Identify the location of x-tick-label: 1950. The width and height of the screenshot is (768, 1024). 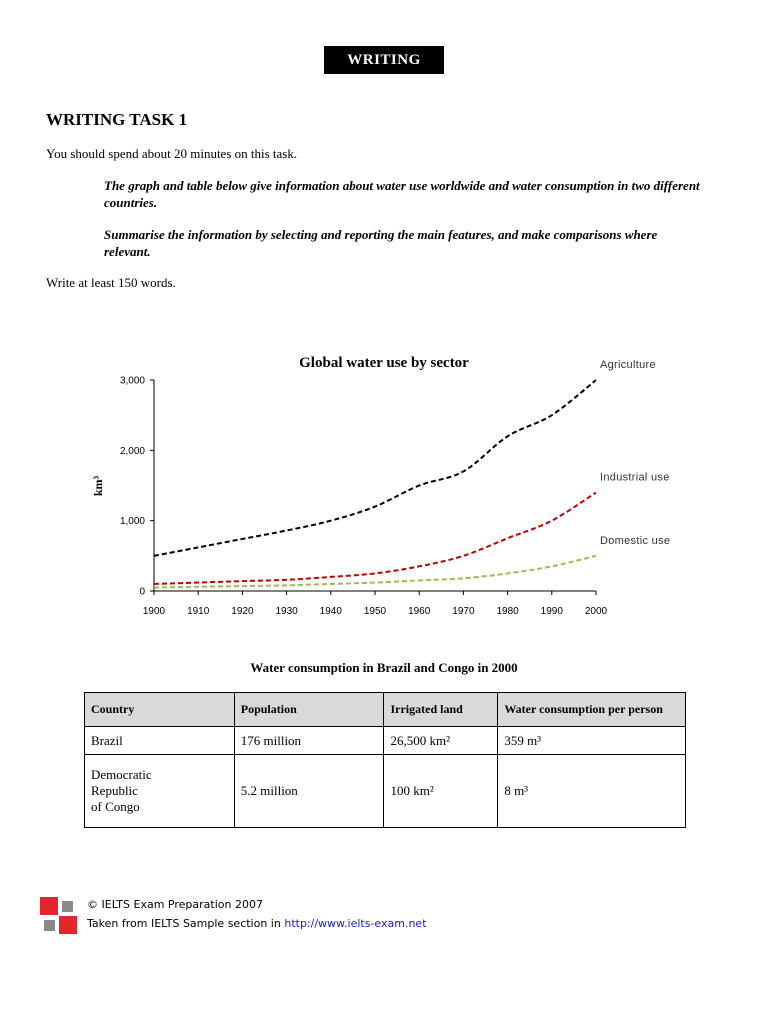
(375, 611).